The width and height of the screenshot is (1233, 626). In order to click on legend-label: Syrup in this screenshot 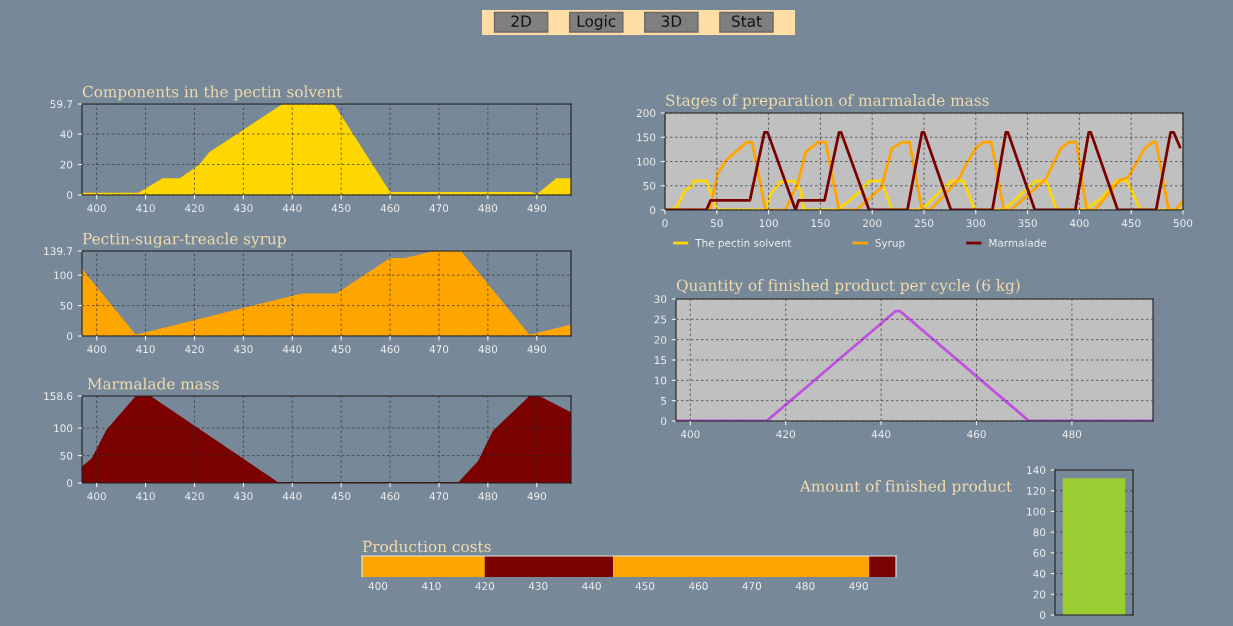, I will do `click(890, 243)`.